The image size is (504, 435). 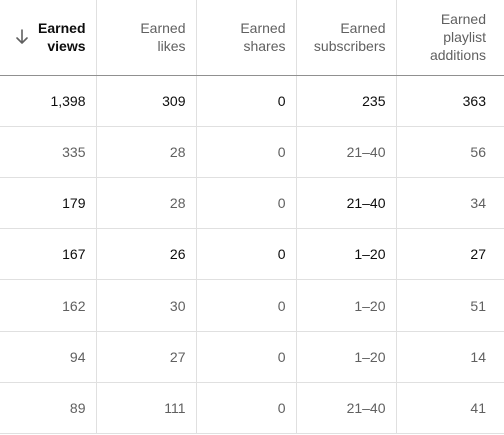 I want to click on column-header-earned-views: Earned views, so click(x=48, y=38).